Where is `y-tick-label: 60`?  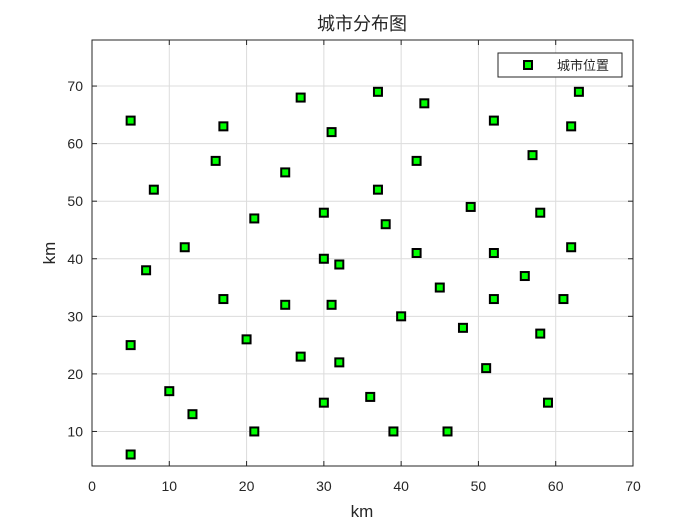
y-tick-label: 60 is located at coordinates (75, 144).